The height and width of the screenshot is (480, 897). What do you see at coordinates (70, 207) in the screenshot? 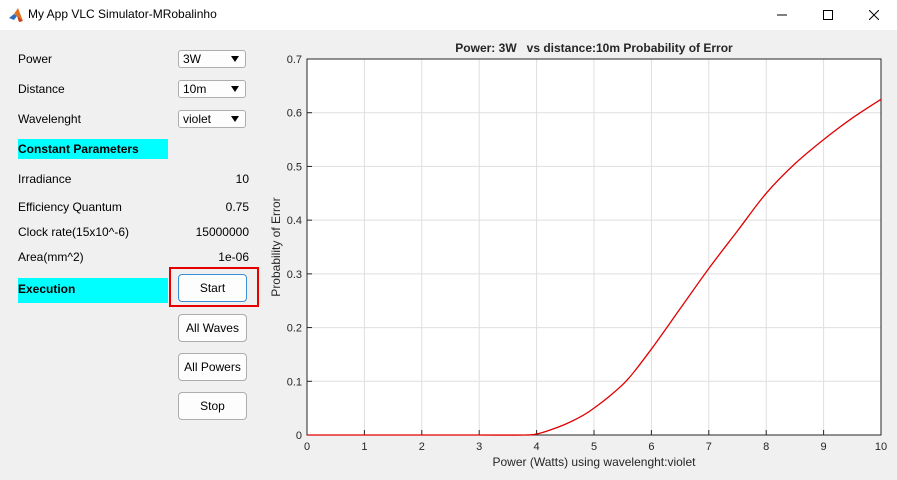
I see `efficiency-label: Efficiency Quantum` at bounding box center [70, 207].